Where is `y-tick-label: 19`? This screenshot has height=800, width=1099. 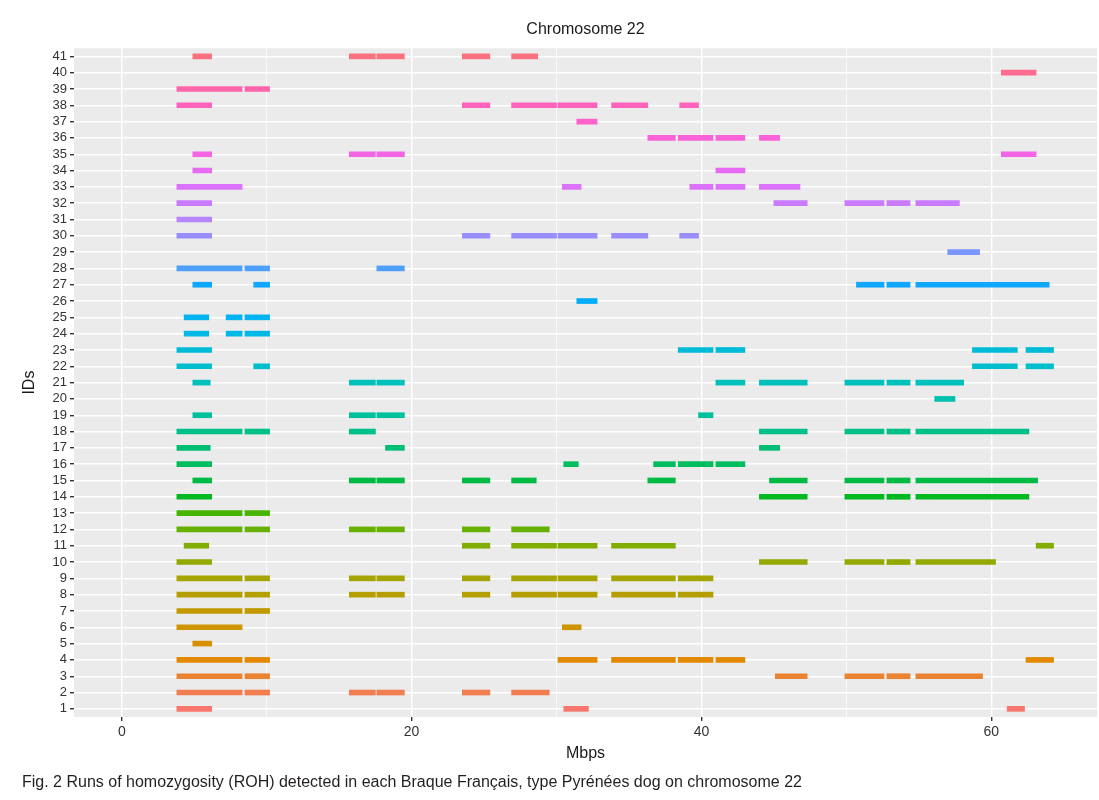 y-tick-label: 19 is located at coordinates (59, 414).